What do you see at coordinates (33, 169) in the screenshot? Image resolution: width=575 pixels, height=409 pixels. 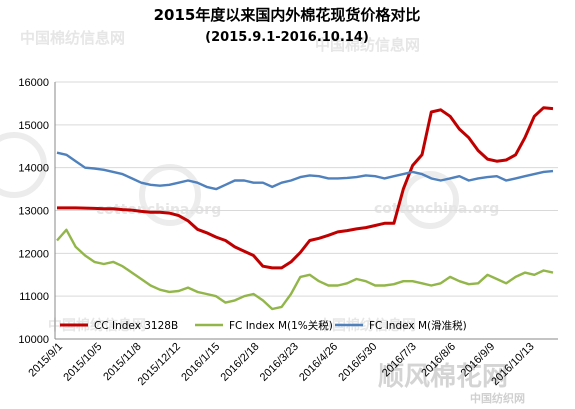 I see `y-tick-label: 14000` at bounding box center [33, 169].